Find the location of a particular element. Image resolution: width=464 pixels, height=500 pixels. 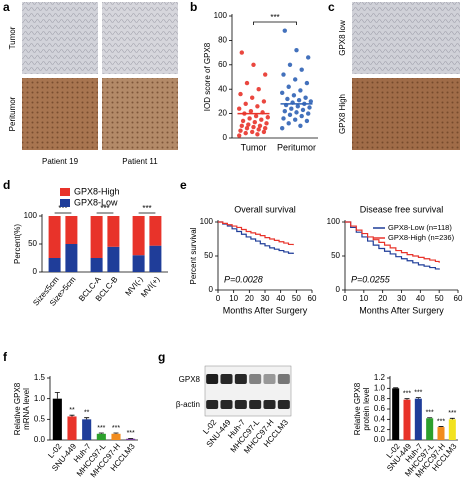

y-axis-label: Relative GPX8 is located at coordinates (17, 408).